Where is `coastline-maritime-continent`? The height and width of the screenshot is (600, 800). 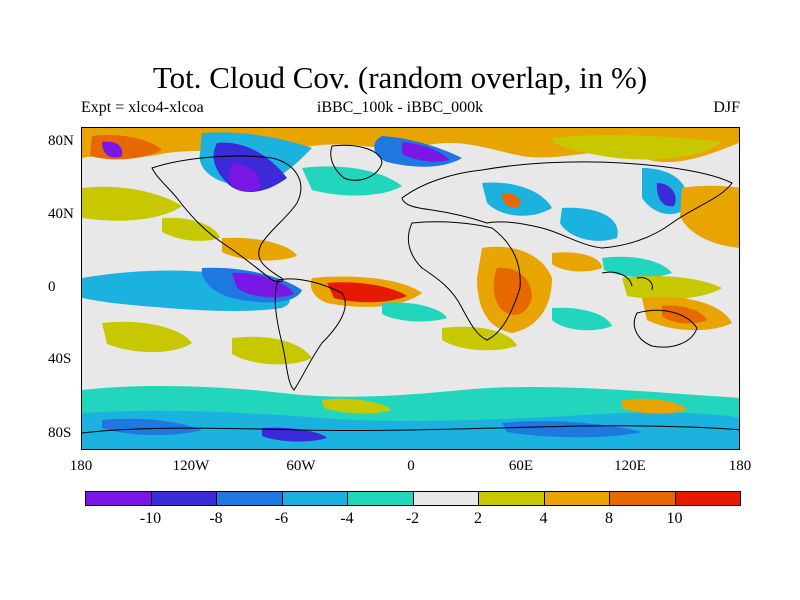 coastline-maritime-continent is located at coordinates (627, 281).